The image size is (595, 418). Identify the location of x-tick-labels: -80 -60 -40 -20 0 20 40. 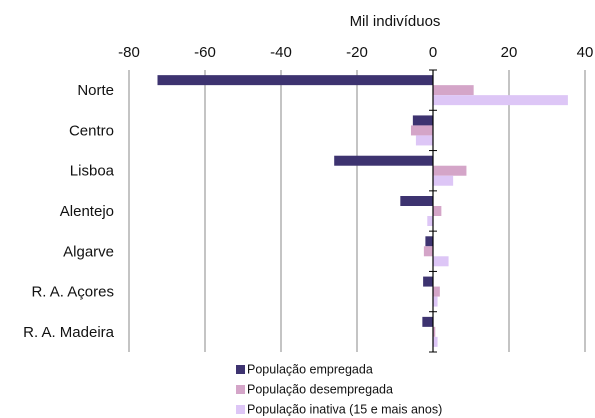
(355, 52).